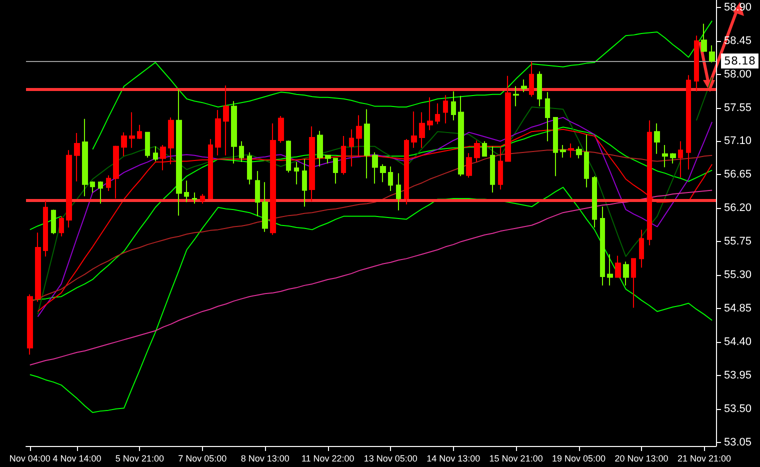 This screenshot has height=467, width=760. I want to click on x-tick-label: 7 Nov 05:00, so click(202, 459).